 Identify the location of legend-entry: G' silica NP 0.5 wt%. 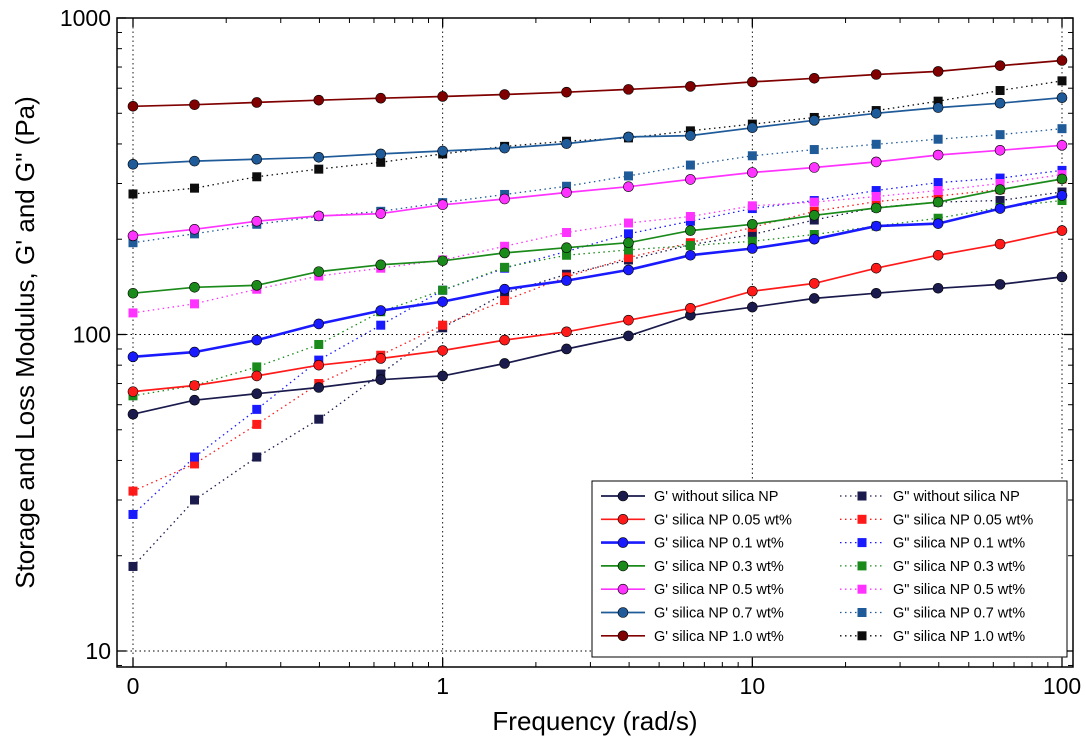
(692, 590).